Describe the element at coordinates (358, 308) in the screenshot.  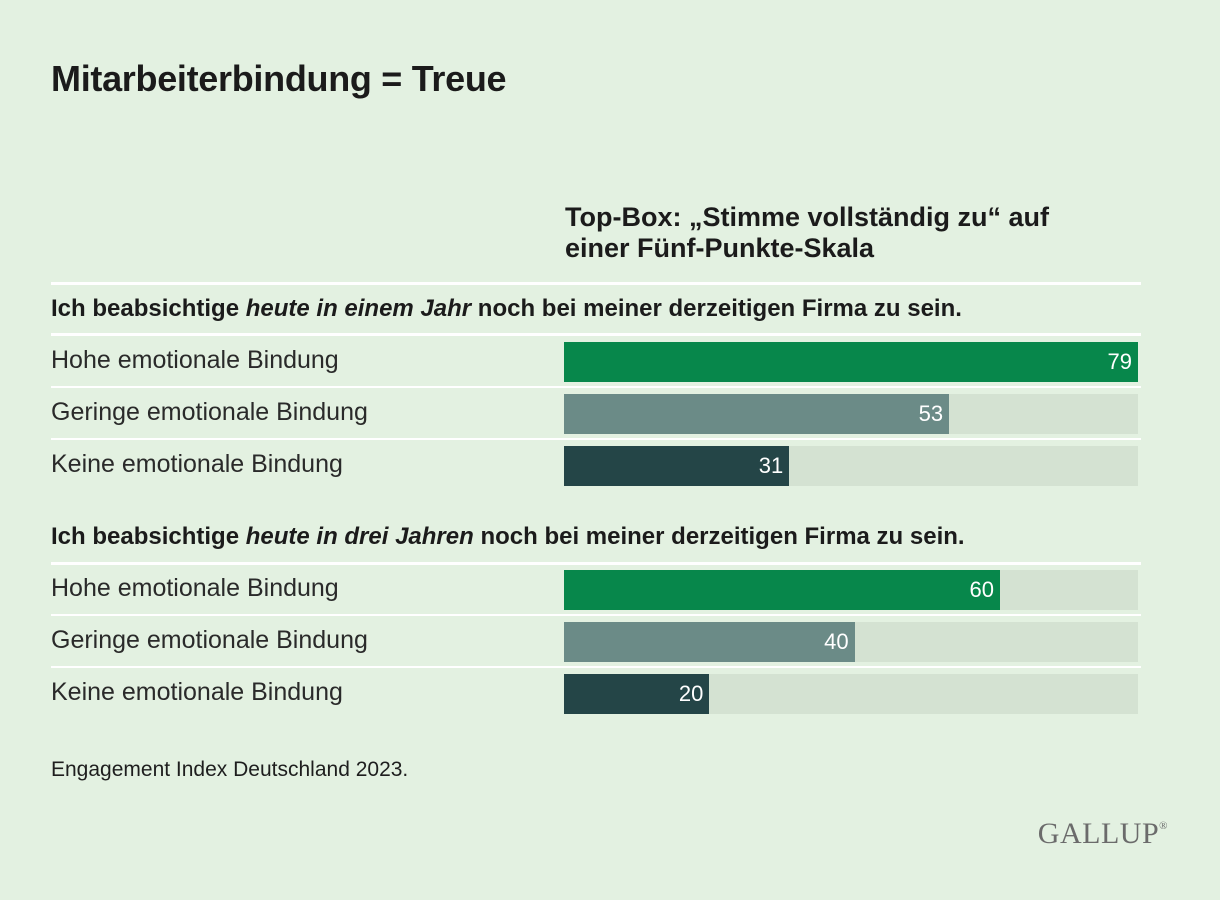
I see `group-title-emphasis: heute in einem Jahr` at that location.